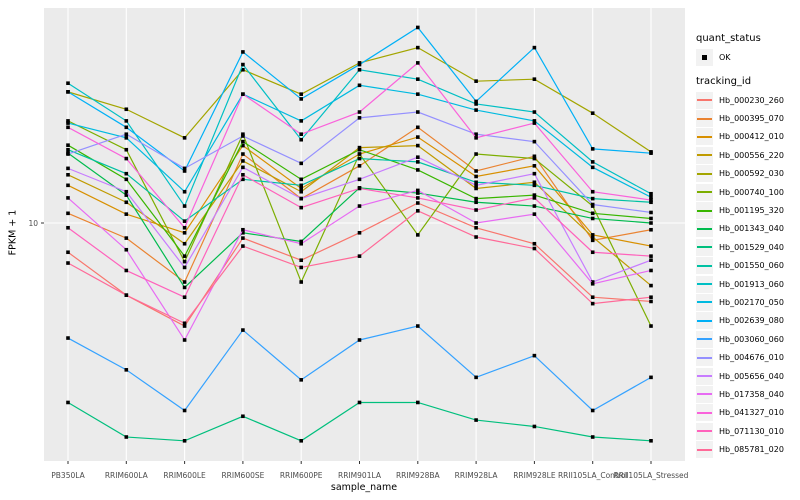  I want to click on legend-item-label: Hb_000556_220, so click(751, 155).